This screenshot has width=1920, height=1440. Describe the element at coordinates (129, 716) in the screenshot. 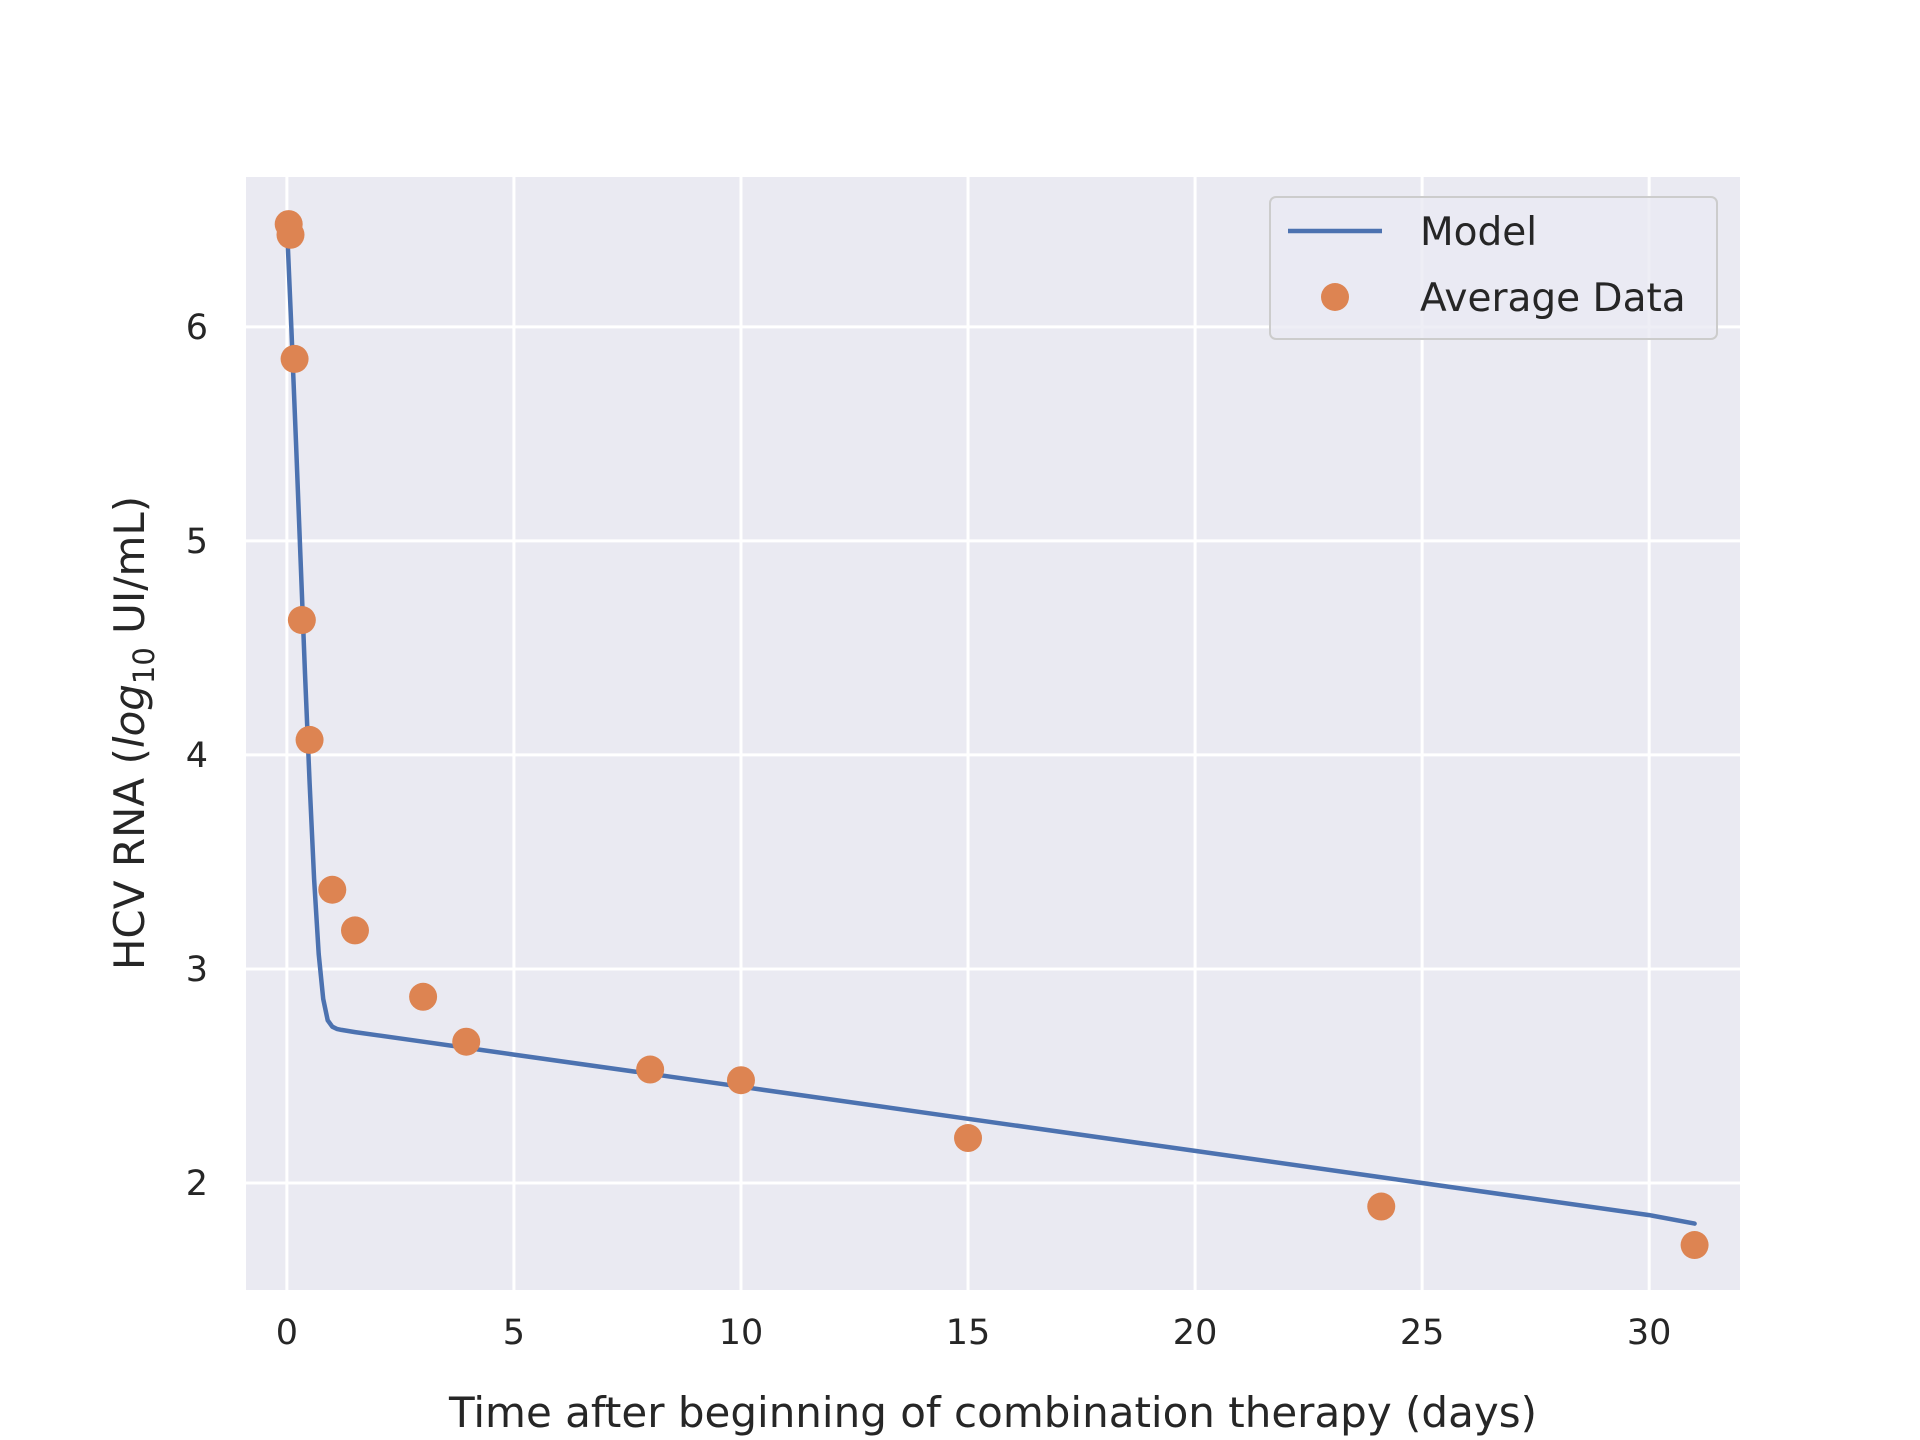

I see `y-axis-label-log: log` at that location.